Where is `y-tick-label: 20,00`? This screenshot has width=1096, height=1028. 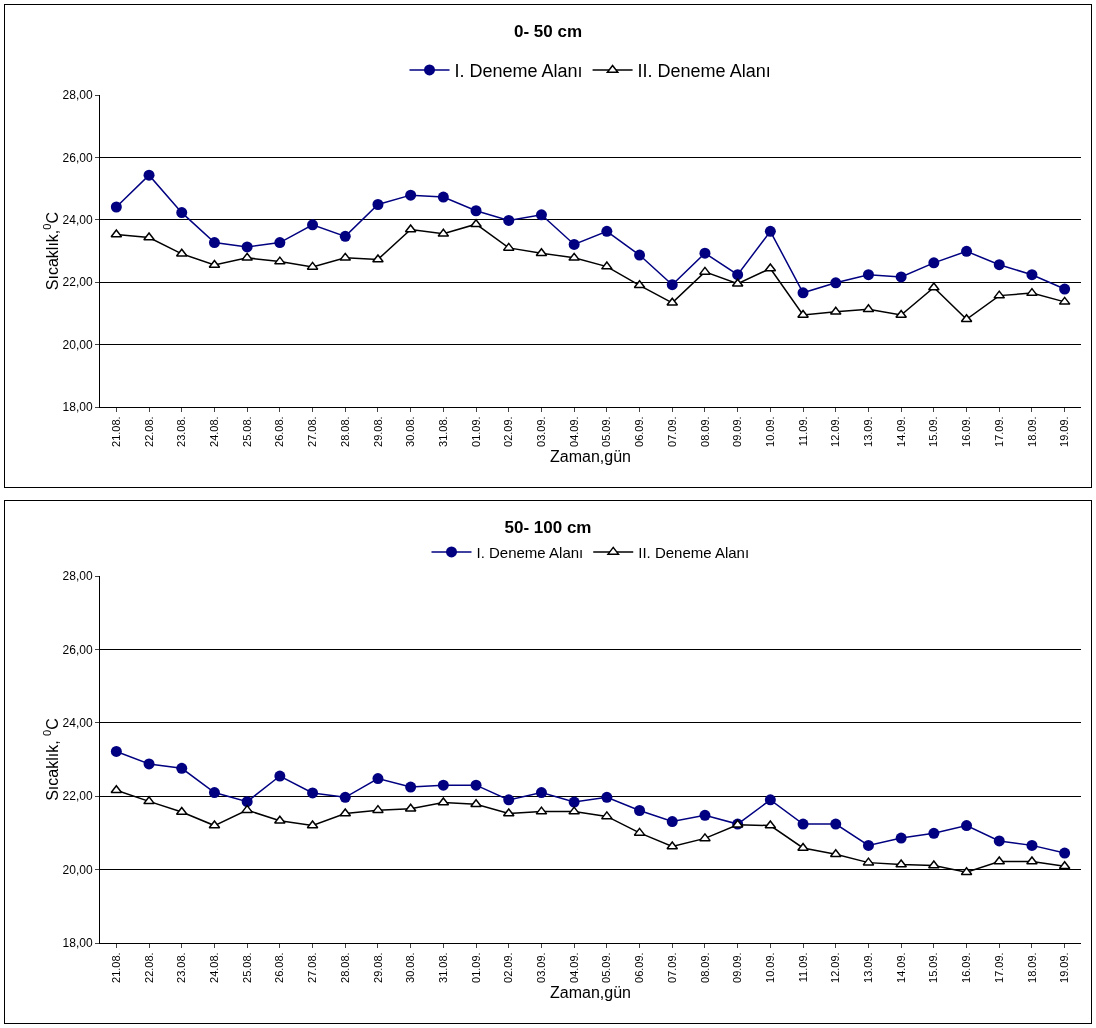 y-tick-label: 20,00 is located at coordinates (77, 869).